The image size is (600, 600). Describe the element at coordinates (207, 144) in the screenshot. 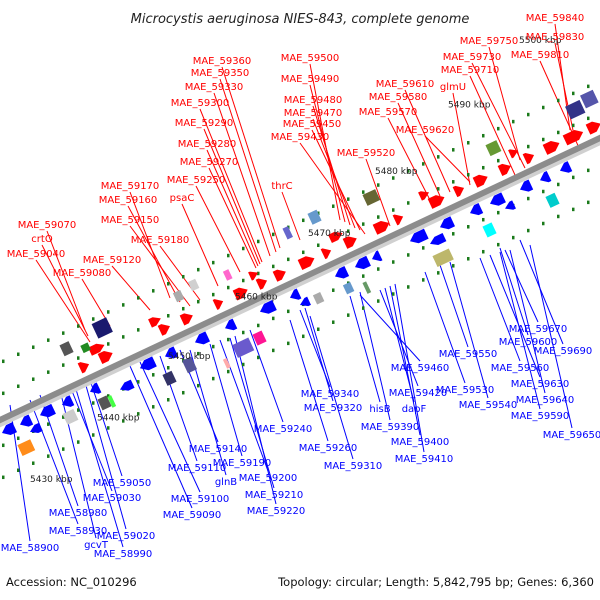

I see `forward-gene-label: MAE_59280` at that location.